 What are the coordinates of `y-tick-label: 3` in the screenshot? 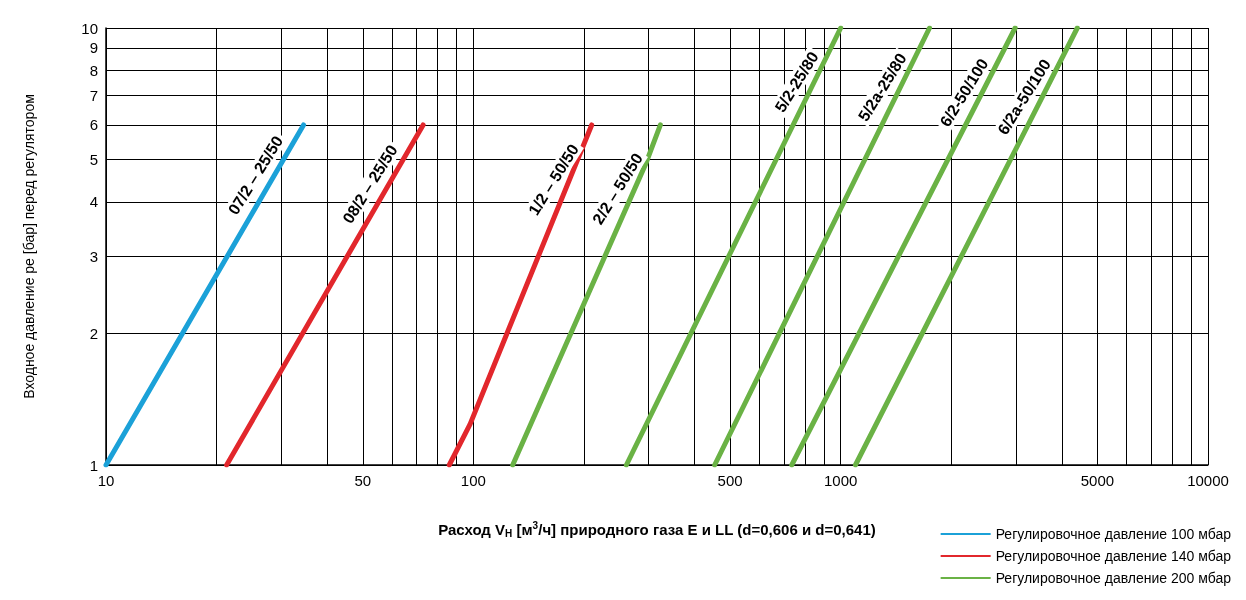 It's located at (93, 256).